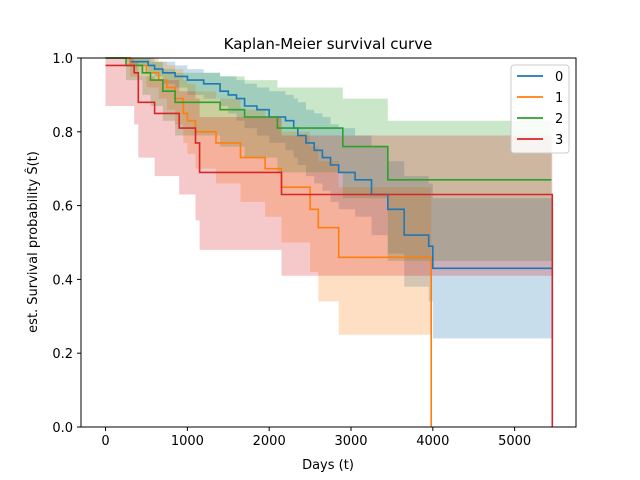 The image size is (640, 480). What do you see at coordinates (62, 207) in the screenshot?
I see `y-tick-label: 0.6` at bounding box center [62, 207].